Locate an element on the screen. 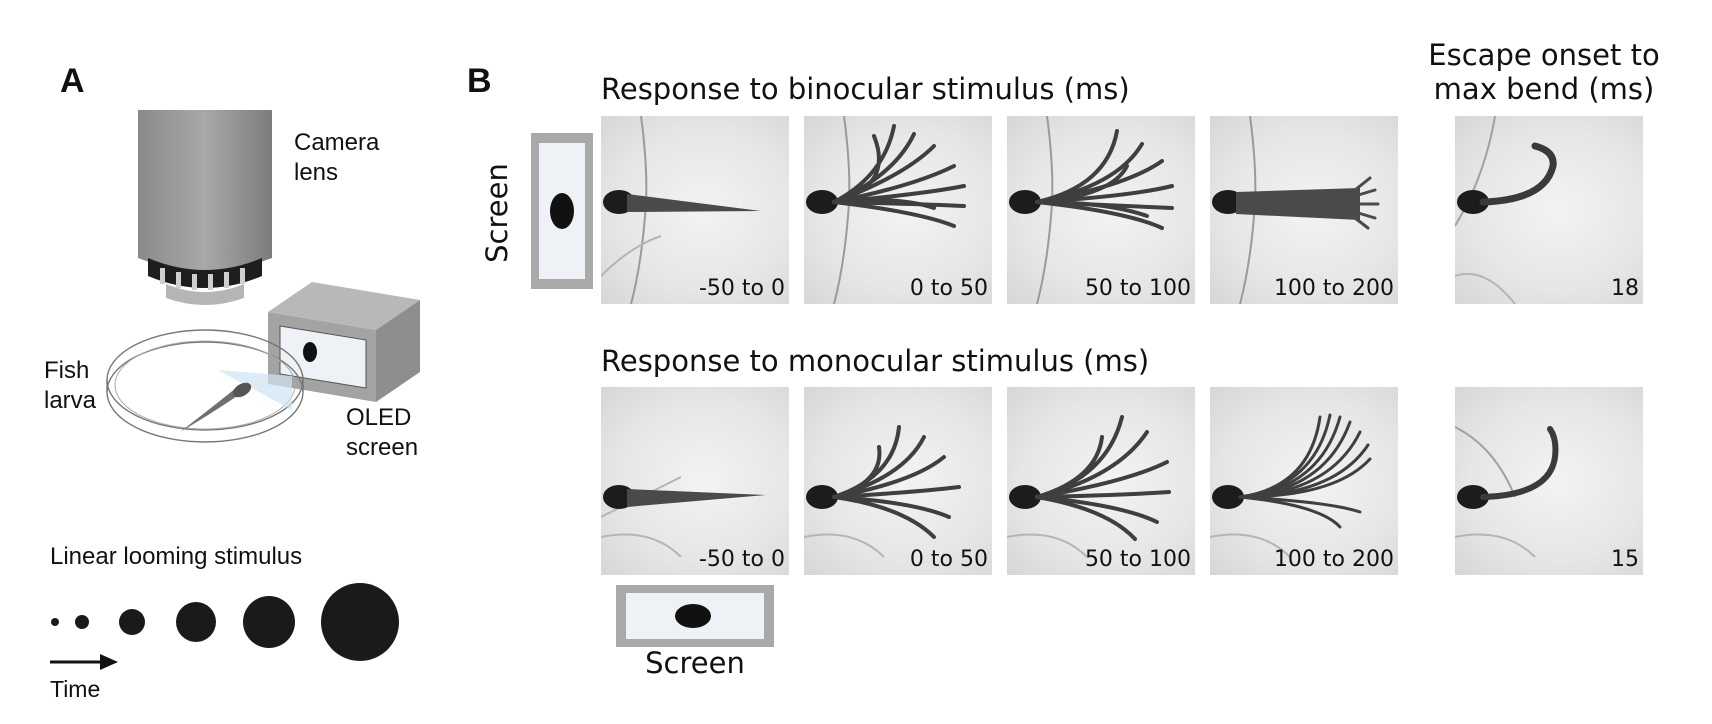  monocular-max-bend-tile: 15 is located at coordinates (1549, 481).